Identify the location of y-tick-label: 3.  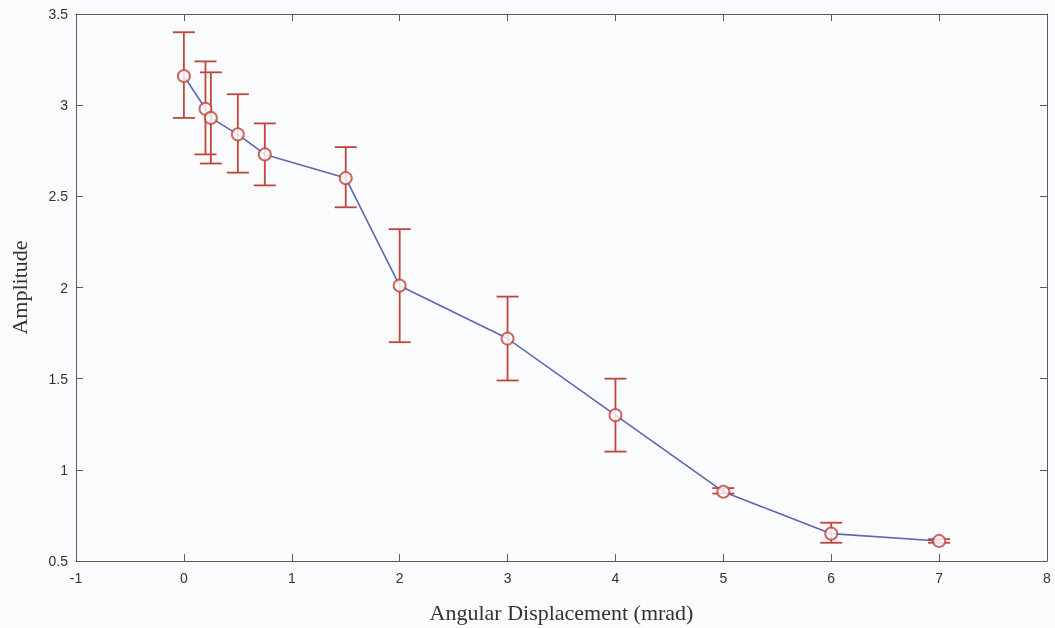
(64, 105).